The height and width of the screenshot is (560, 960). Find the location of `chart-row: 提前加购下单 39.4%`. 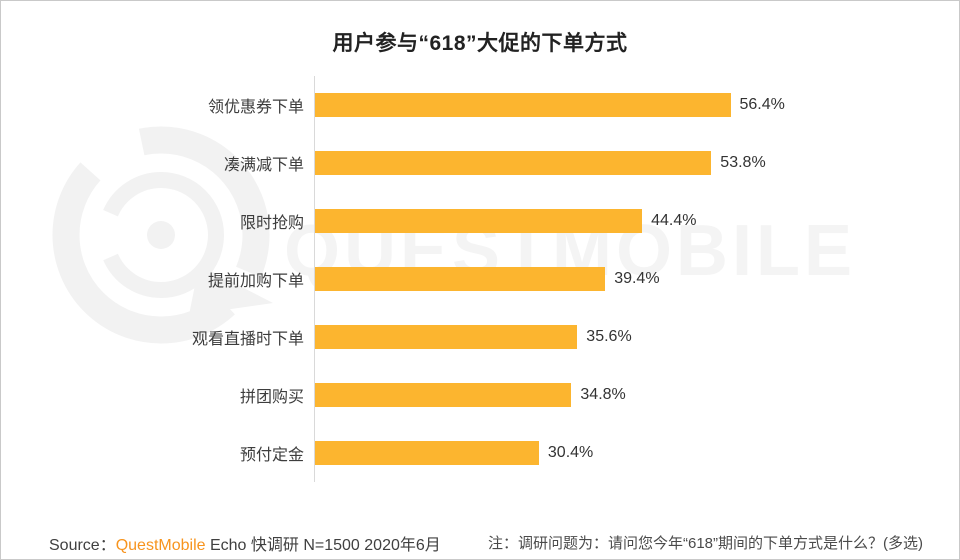

chart-row: 提前加购下单 39.4% is located at coordinates (480, 279).